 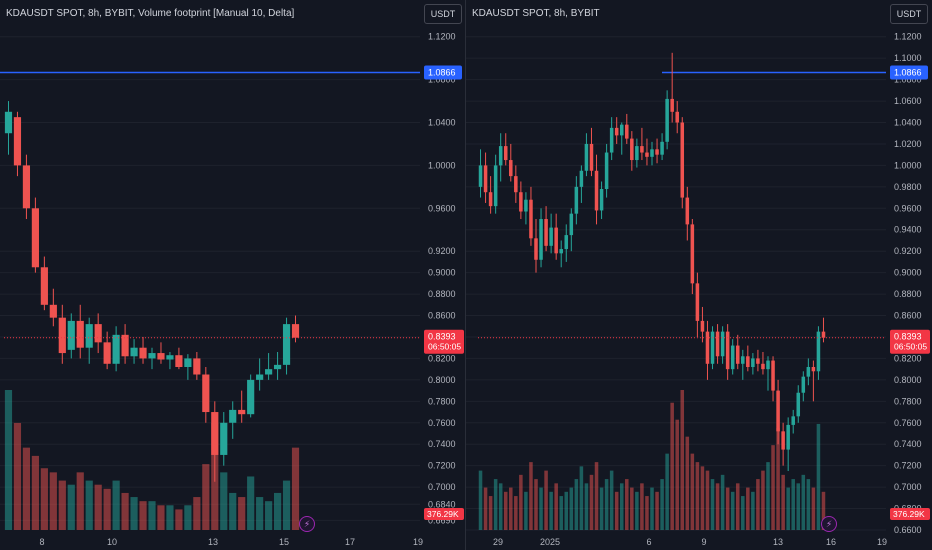 What do you see at coordinates (443, 72) in the screenshot?
I see `hline-price-badge` at bounding box center [443, 72].